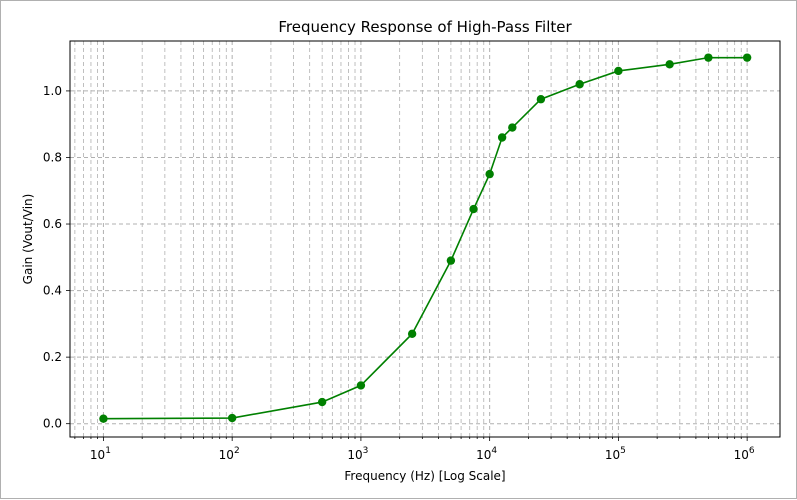 Image resolution: width=797 pixels, height=500 pixels. What do you see at coordinates (52, 157) in the screenshot?
I see `y-tick-label: 0.8` at bounding box center [52, 157].